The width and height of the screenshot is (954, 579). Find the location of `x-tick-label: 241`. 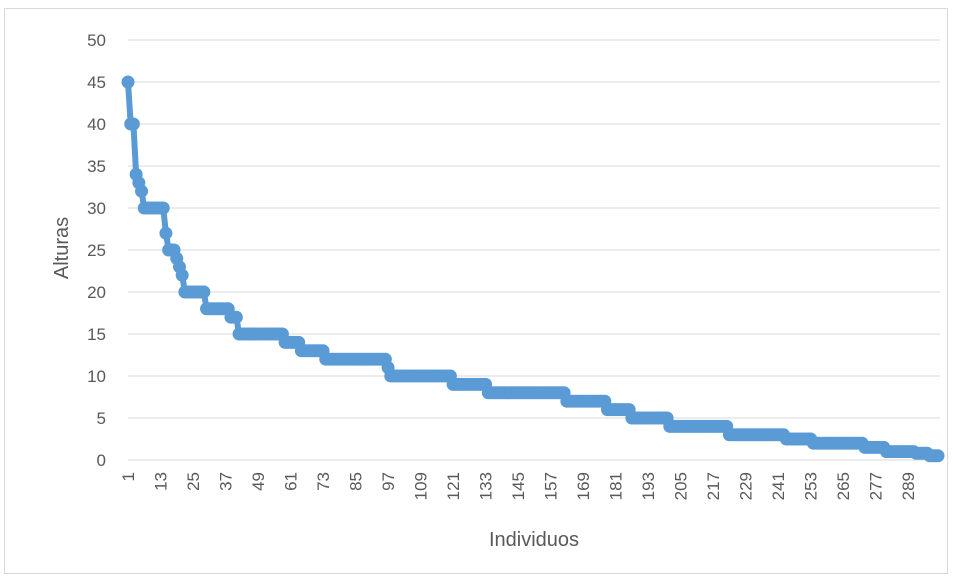

x-tick-label: 241 is located at coordinates (778, 486).